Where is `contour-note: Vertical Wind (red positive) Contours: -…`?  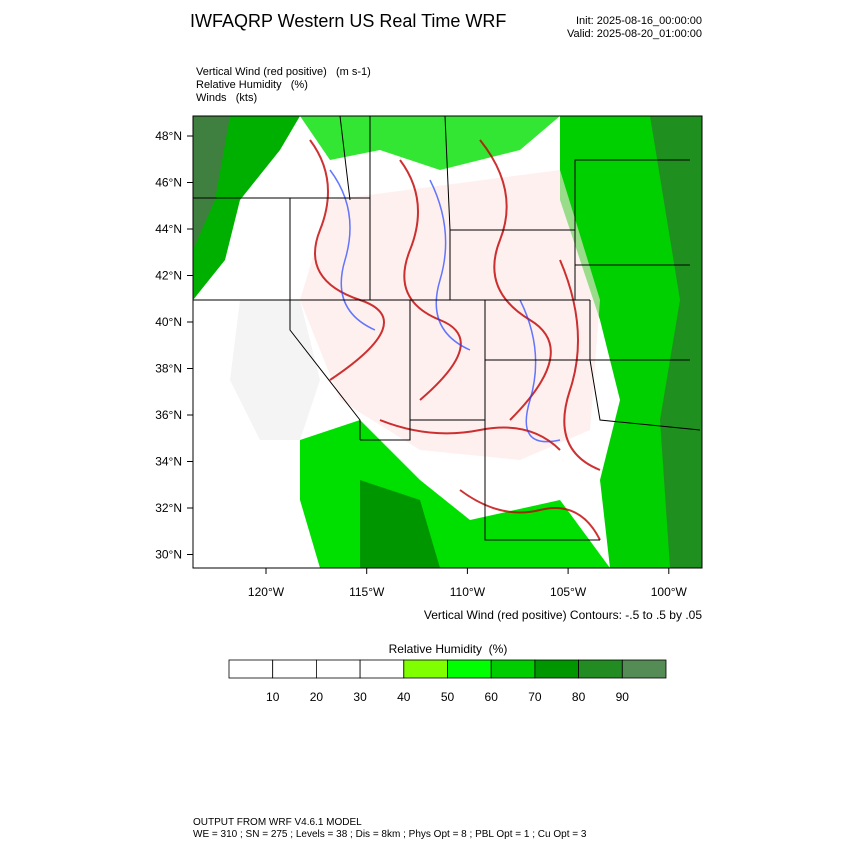
contour-note: Vertical Wind (red positive) Contours: -… is located at coordinates (563, 615).